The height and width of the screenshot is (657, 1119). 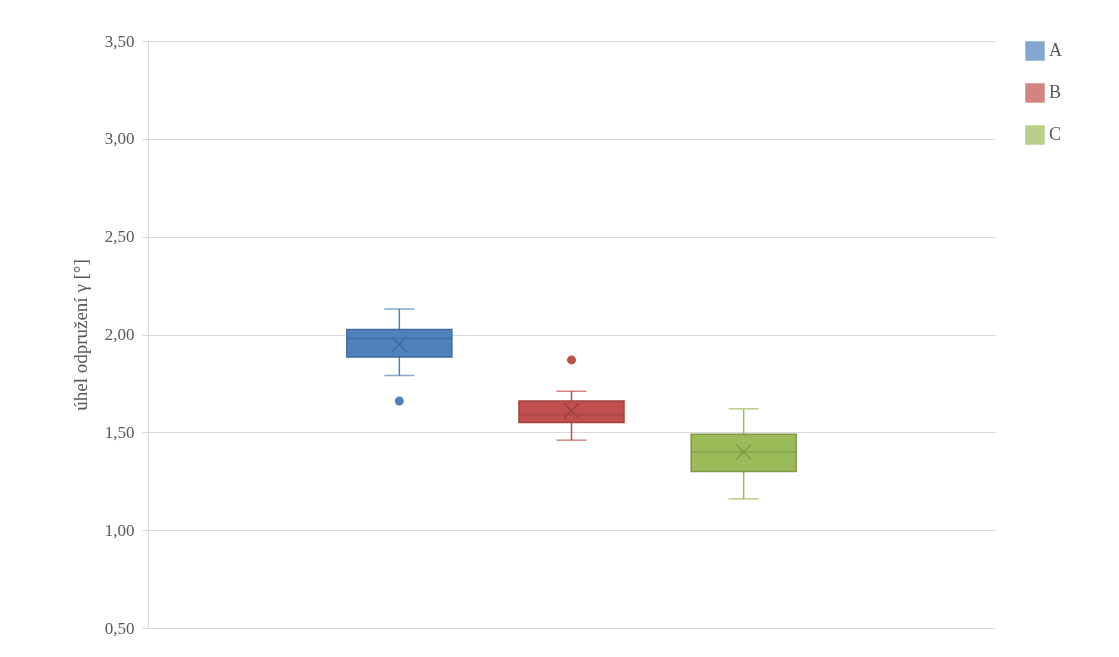 What do you see at coordinates (119, 237) in the screenshot?
I see `y-tick-label: 2,50` at bounding box center [119, 237].